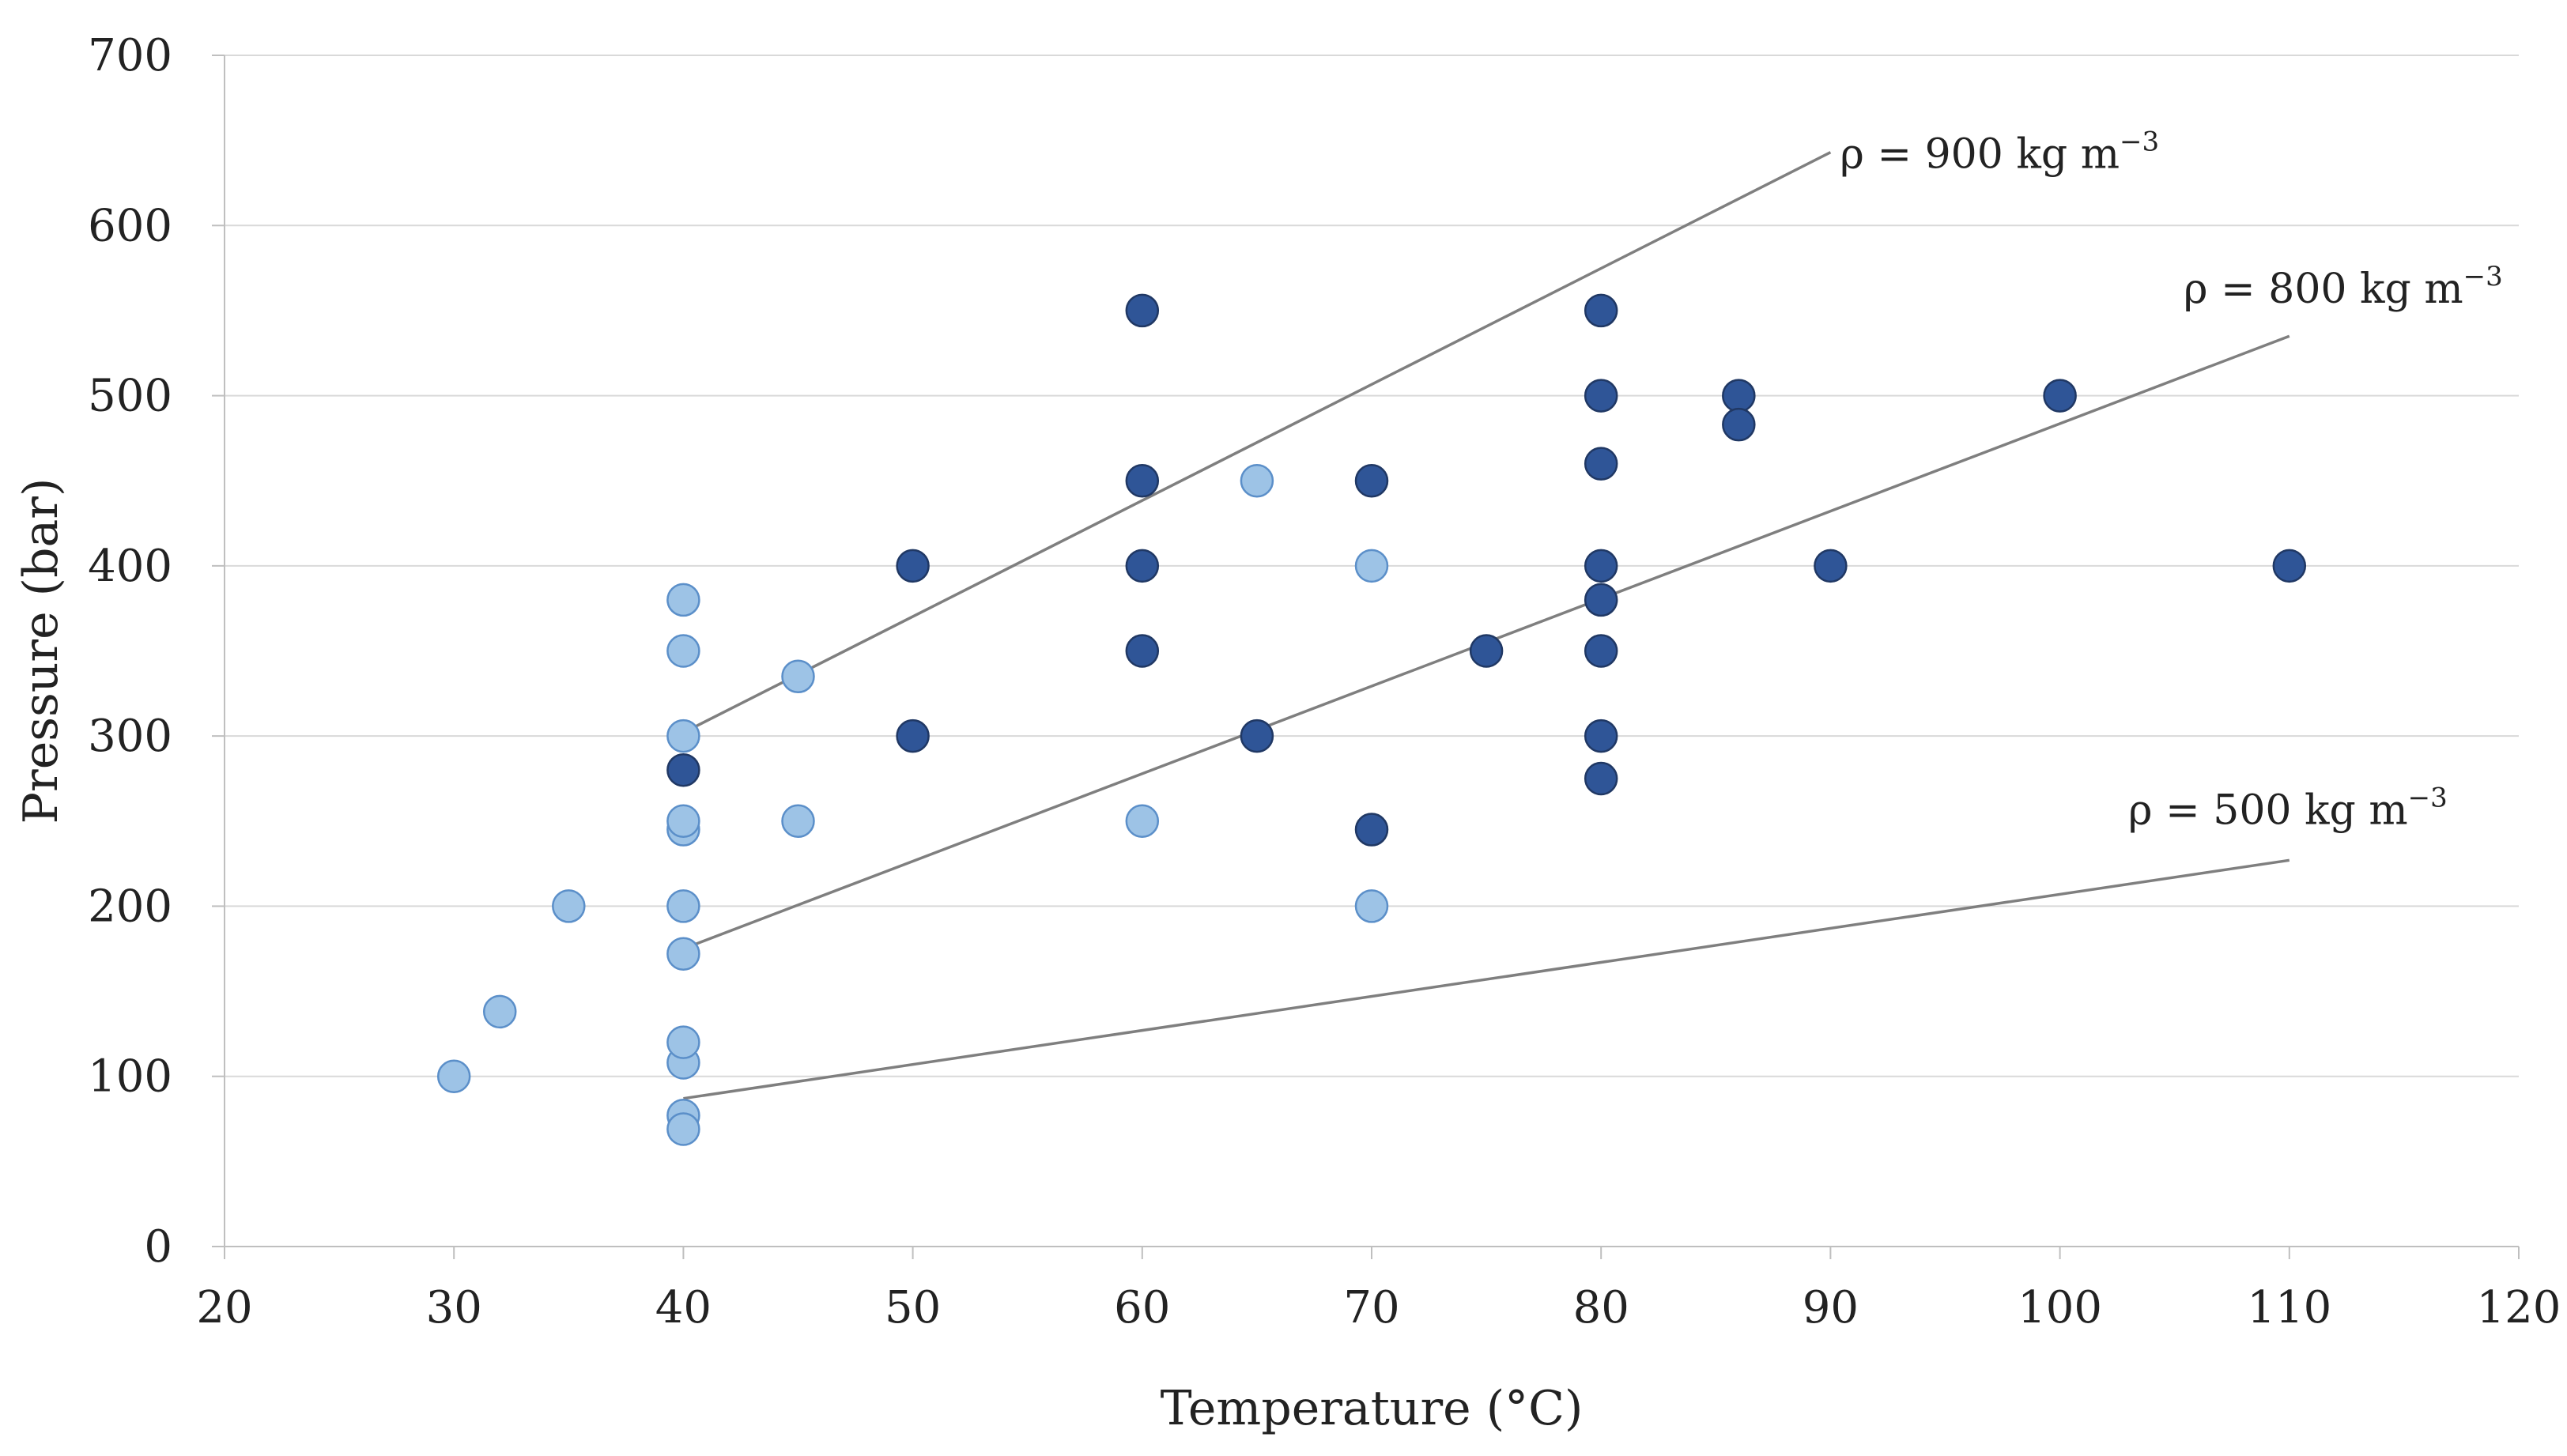  Describe the element at coordinates (41, 651) in the screenshot. I see `y-axis-title: Pressure (bar)` at that location.